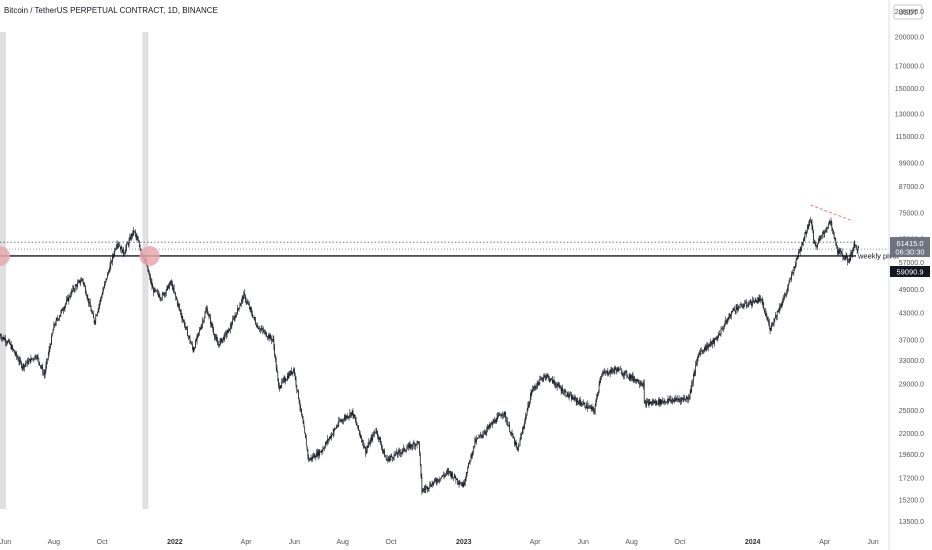 This screenshot has height=550, width=932. I want to click on time-tick-label: Jun, so click(5, 542).